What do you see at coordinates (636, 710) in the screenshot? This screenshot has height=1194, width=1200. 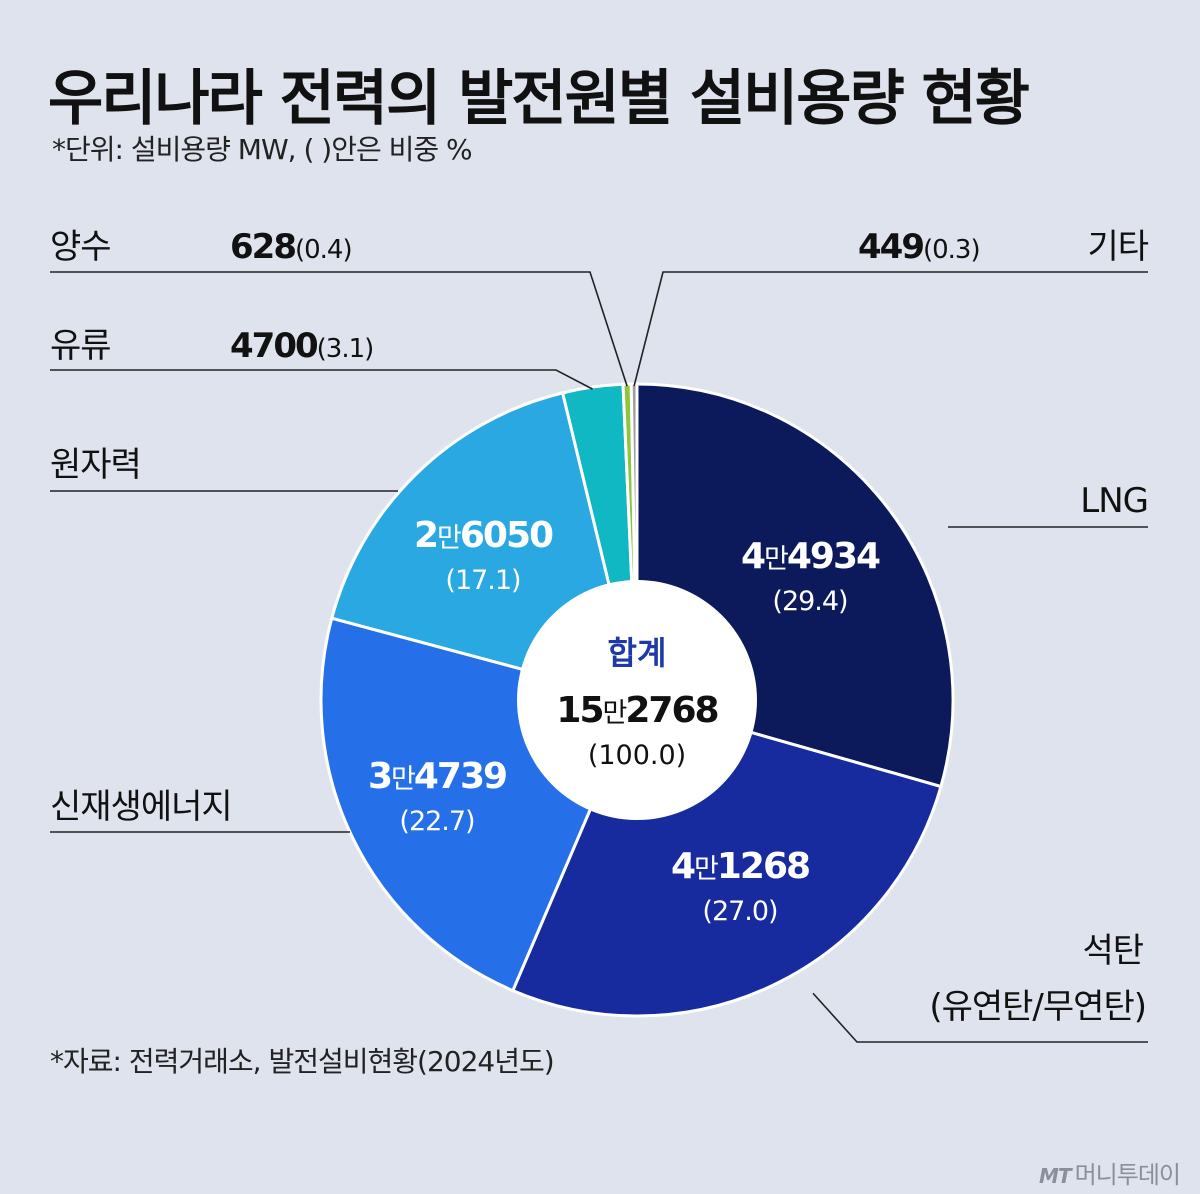 I see `total-value: 15만2768` at bounding box center [636, 710].